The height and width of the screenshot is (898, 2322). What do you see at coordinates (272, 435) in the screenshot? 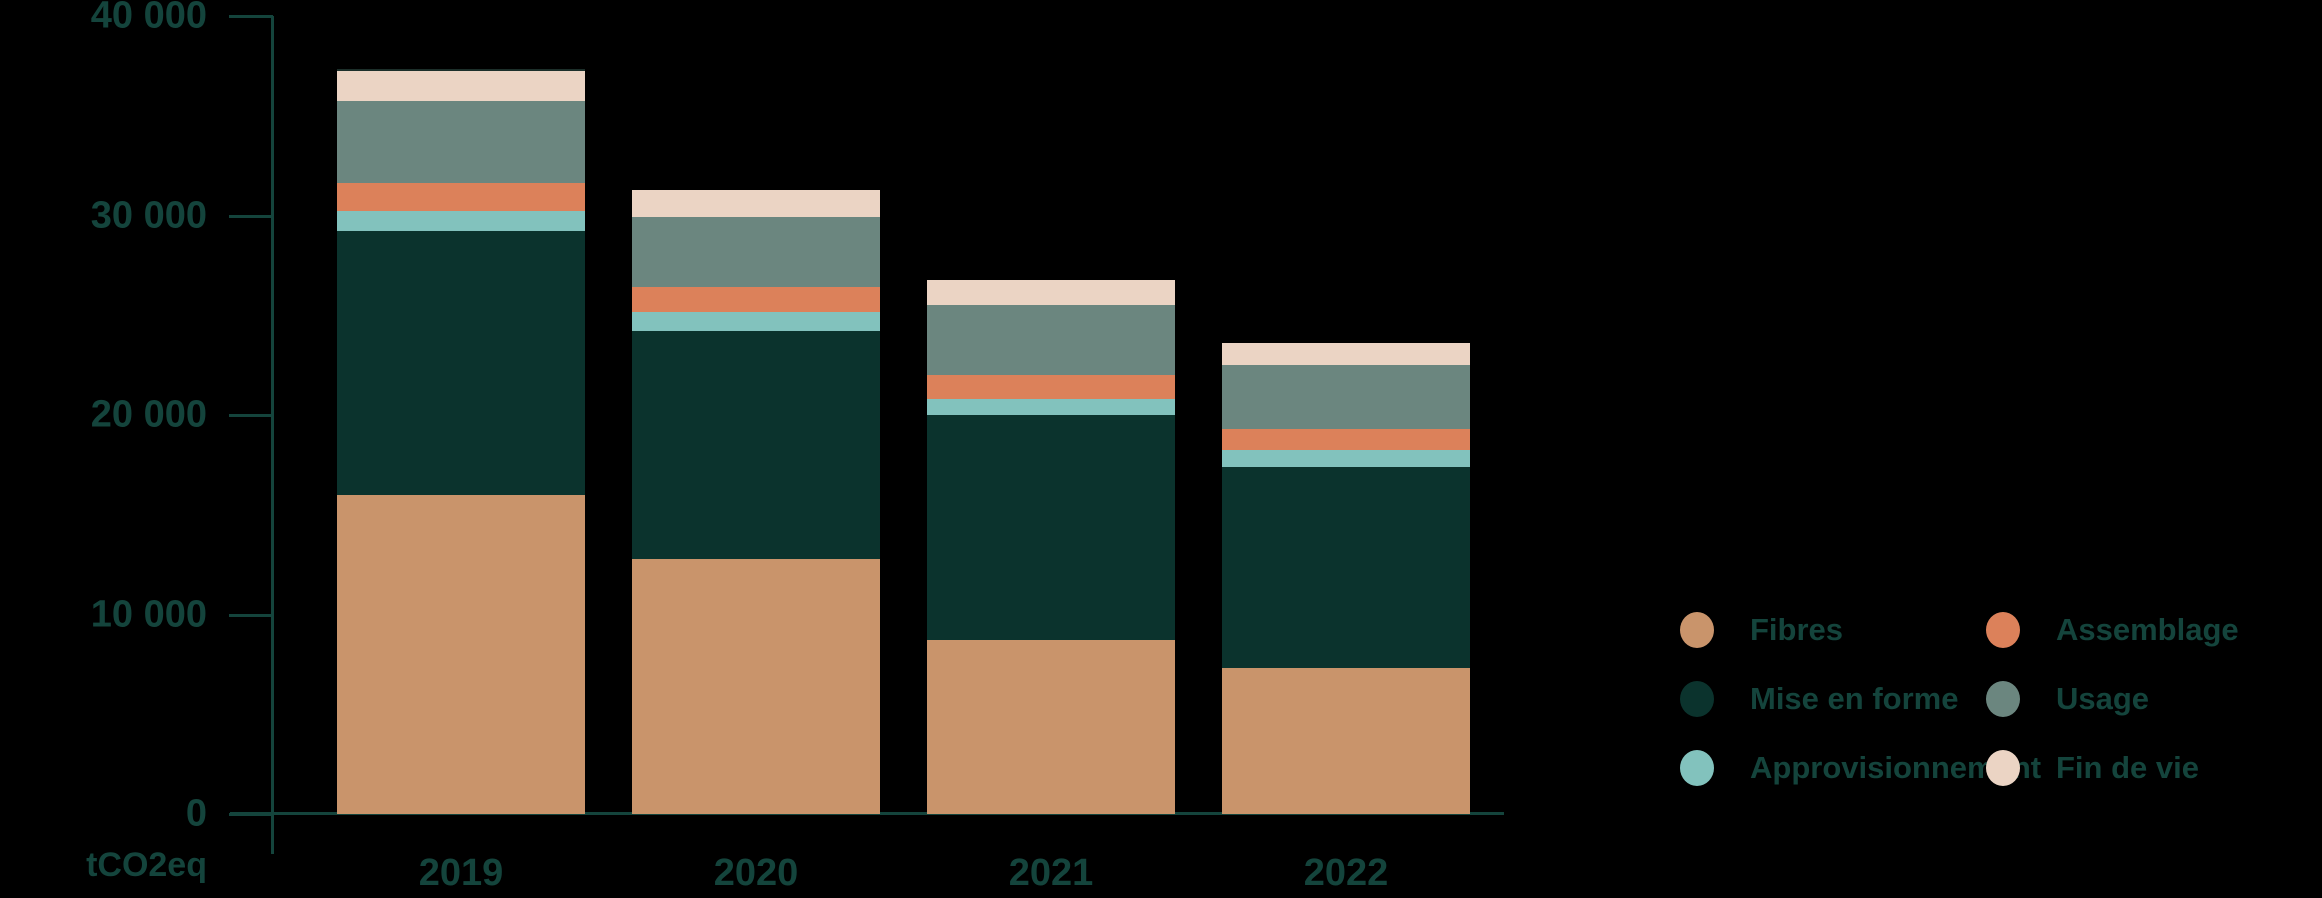
I see `y-axis-line` at bounding box center [272, 435].